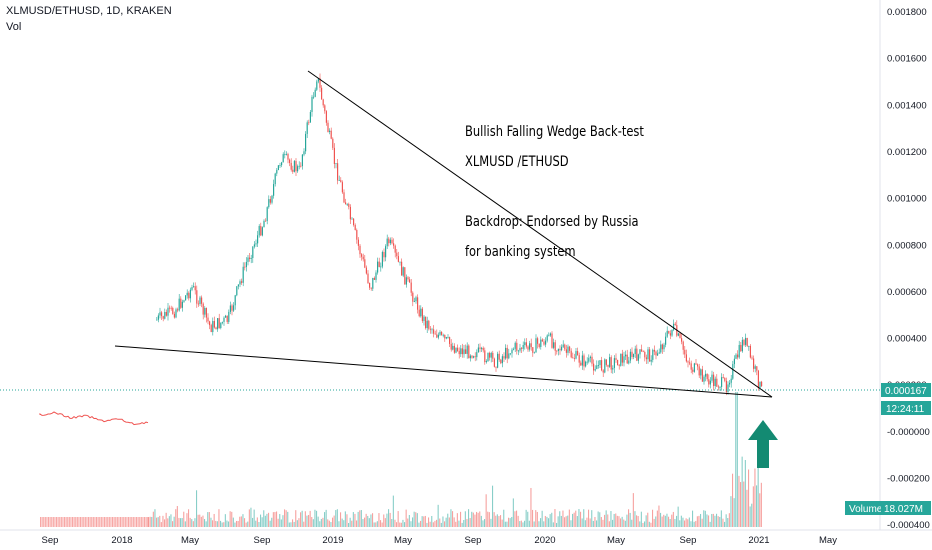 The width and height of the screenshot is (932, 550). What do you see at coordinates (443, 371) in the screenshot?
I see `wedge-lower-trendline` at bounding box center [443, 371].